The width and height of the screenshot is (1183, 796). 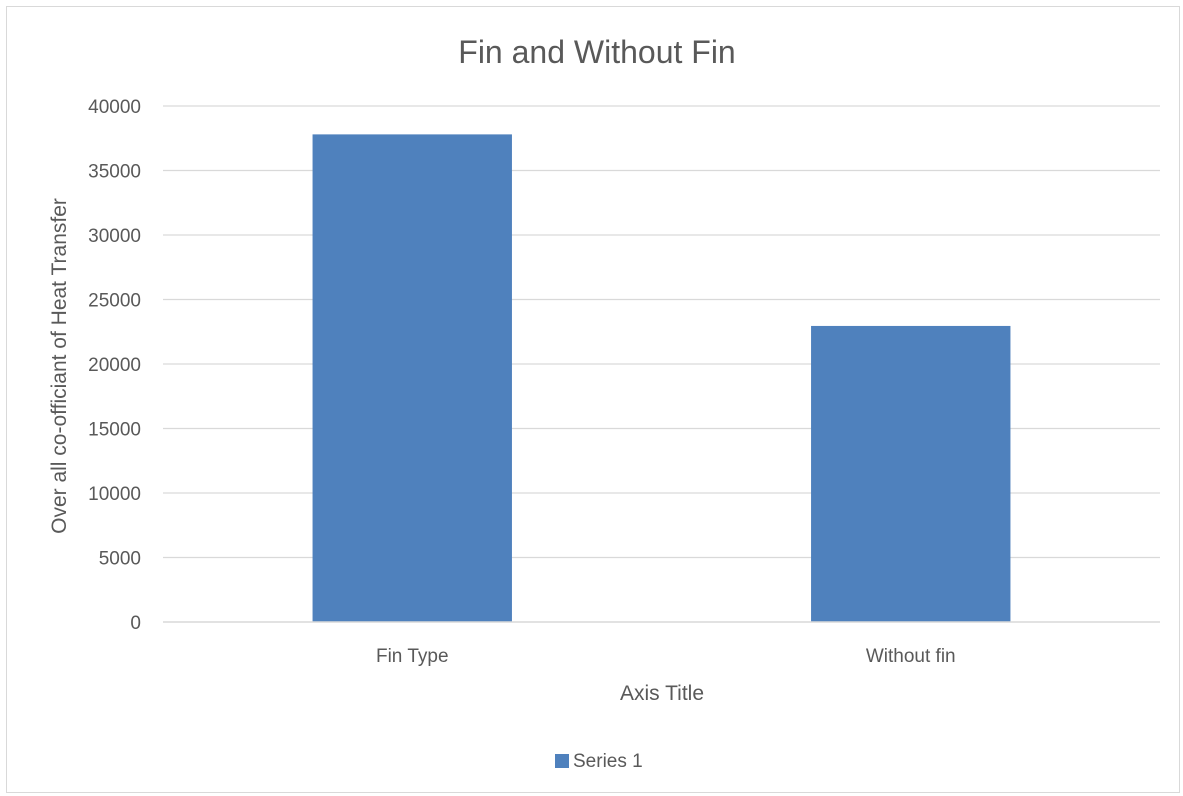 I want to click on legend: Series 1, so click(x=599, y=761).